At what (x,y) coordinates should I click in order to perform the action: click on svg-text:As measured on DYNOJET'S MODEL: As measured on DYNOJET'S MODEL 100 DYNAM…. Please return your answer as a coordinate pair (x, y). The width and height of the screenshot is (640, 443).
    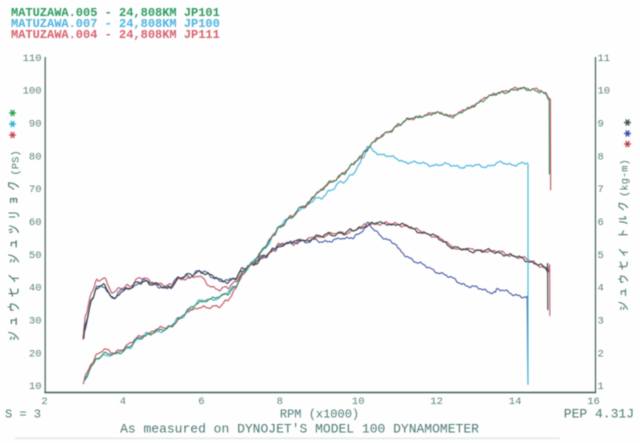
    Looking at the image, I should click on (299, 428).